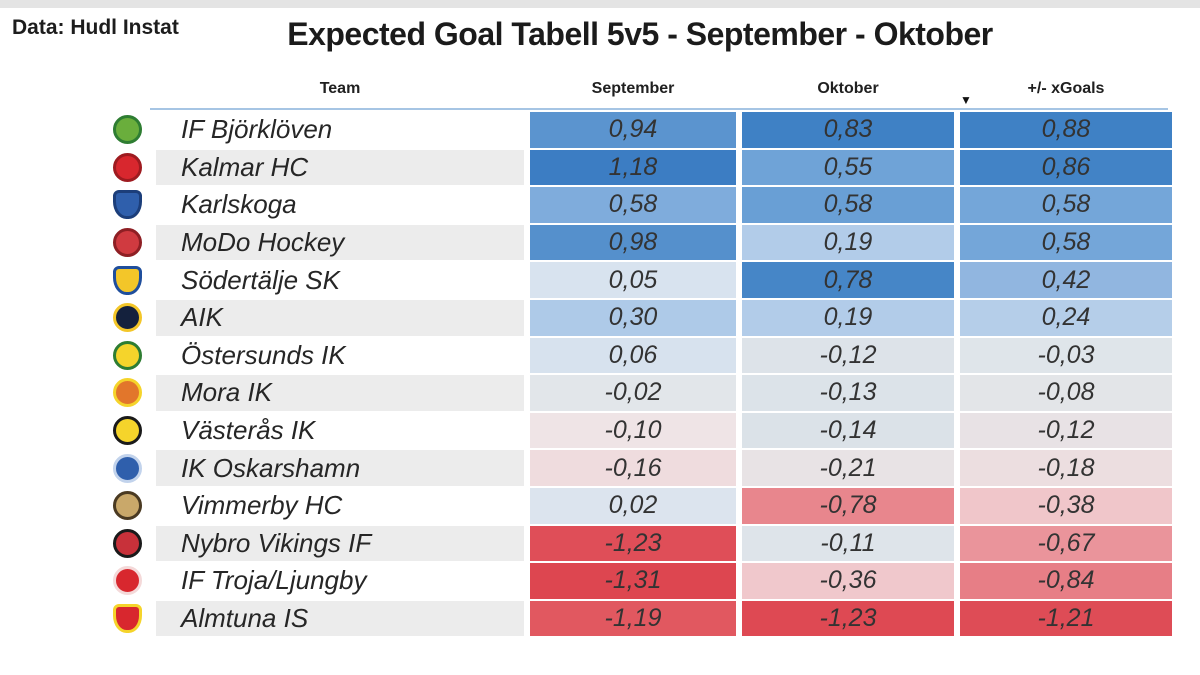 The width and height of the screenshot is (1200, 675). What do you see at coordinates (600, 4) in the screenshot?
I see `top-strip` at bounding box center [600, 4].